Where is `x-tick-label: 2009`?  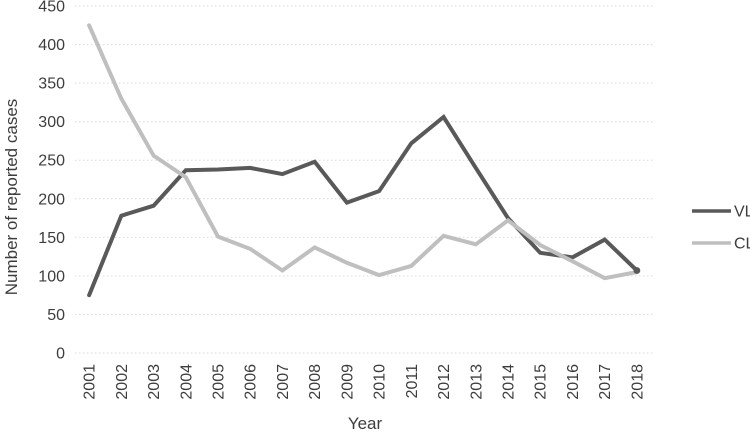 x-tick-label: 2009 is located at coordinates (347, 382).